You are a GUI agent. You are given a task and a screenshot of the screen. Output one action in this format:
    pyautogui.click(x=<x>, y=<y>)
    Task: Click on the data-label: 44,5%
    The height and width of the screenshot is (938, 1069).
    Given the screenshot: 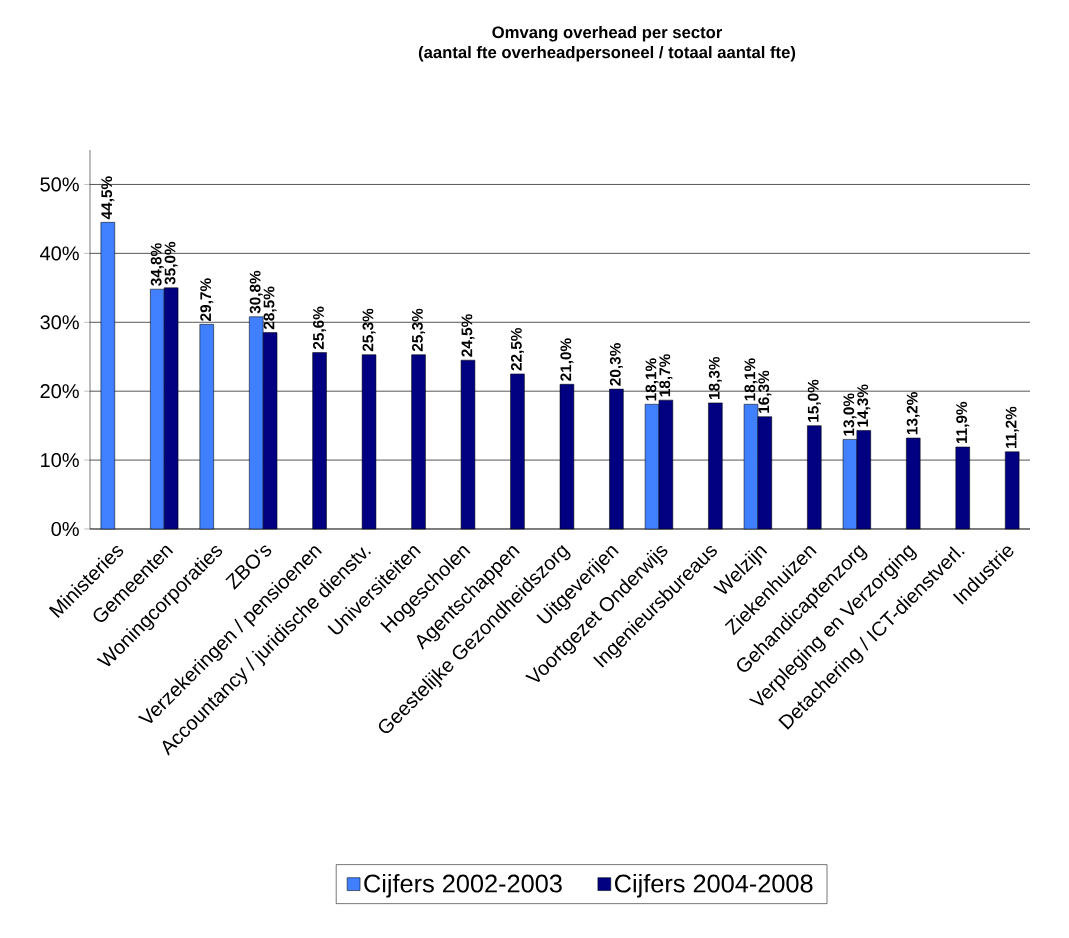 What is the action you would take?
    pyautogui.click(x=108, y=198)
    